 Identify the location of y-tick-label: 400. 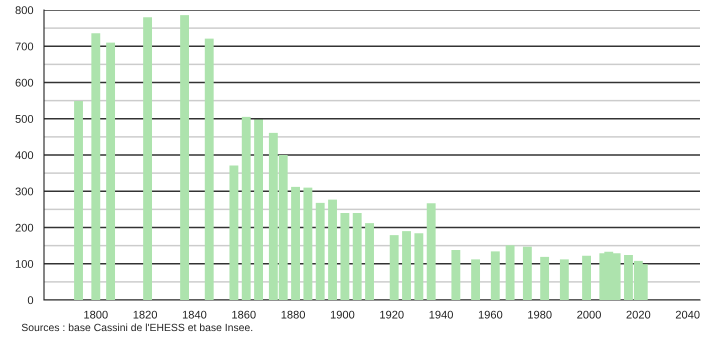
(24, 155).